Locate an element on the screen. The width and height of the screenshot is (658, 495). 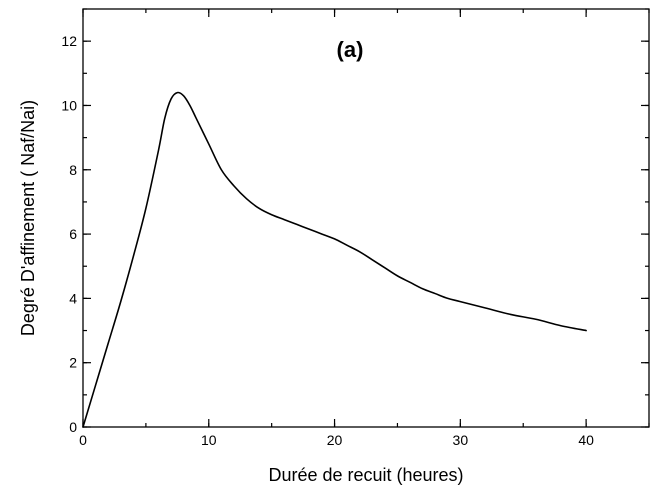
y-tick-label: 12 is located at coordinates (69, 41).